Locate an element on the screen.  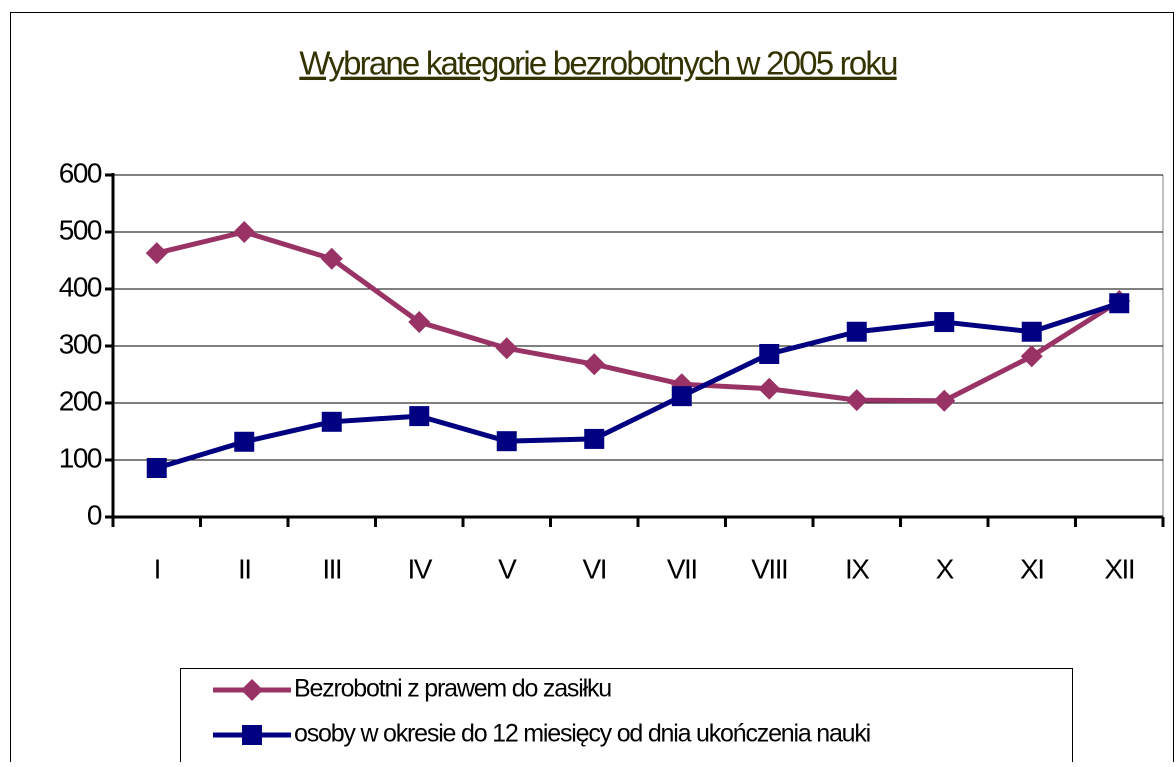
x-tick-label: VIII is located at coordinates (769, 568).